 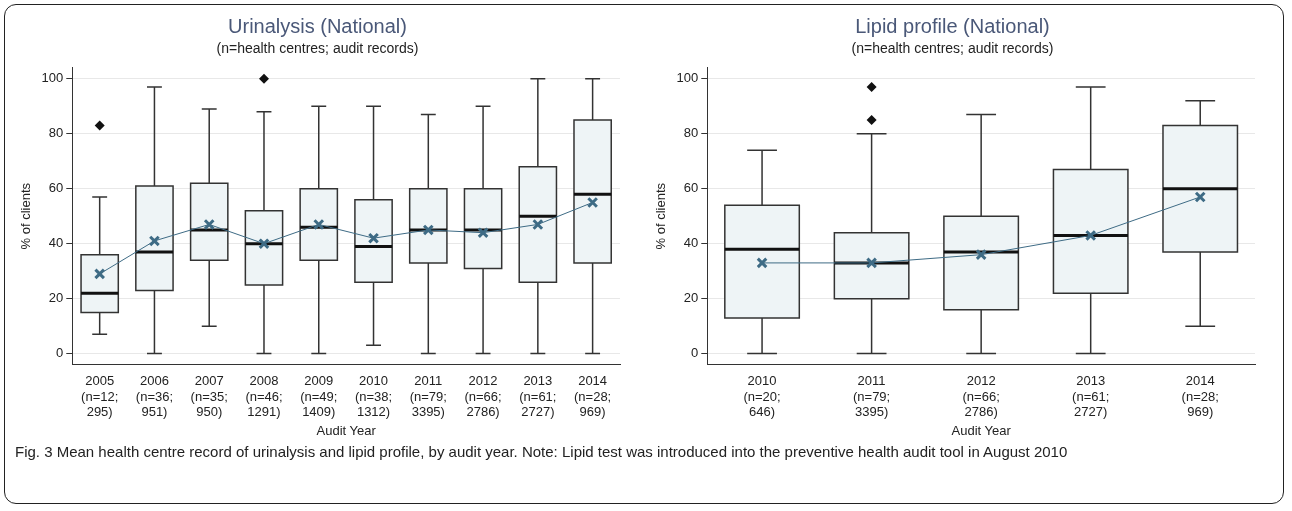 What do you see at coordinates (762, 396) in the screenshot?
I see `x-tick-label: 2010 (n=20; 646)` at bounding box center [762, 396].